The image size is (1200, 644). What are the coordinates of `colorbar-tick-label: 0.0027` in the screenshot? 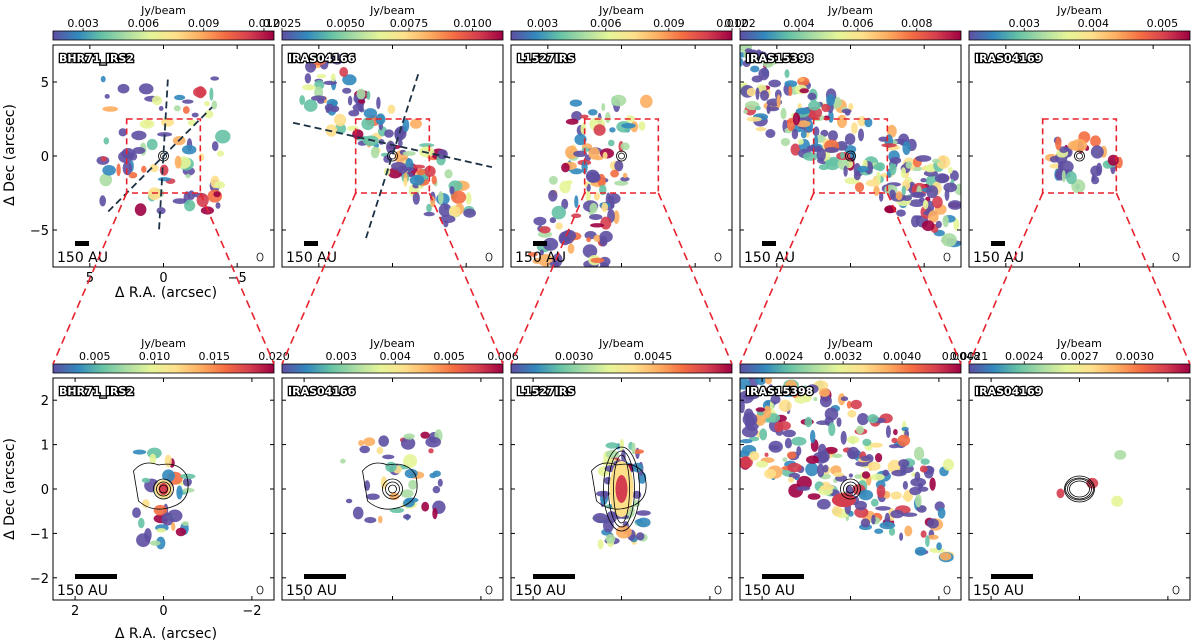 It's located at (1079, 356).